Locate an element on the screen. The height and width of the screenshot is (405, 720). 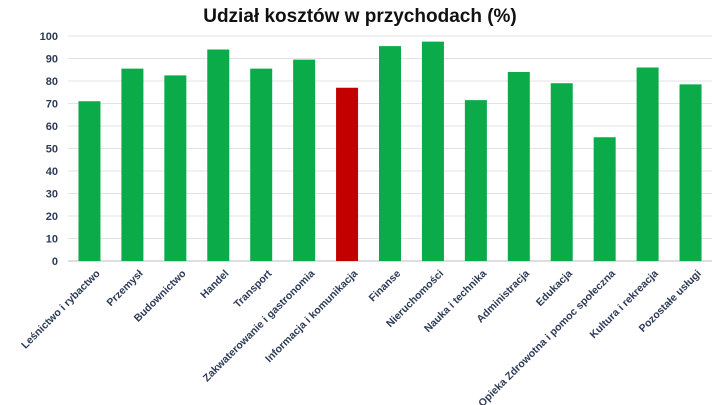
y-tick-label: 0 is located at coordinates (55, 262).